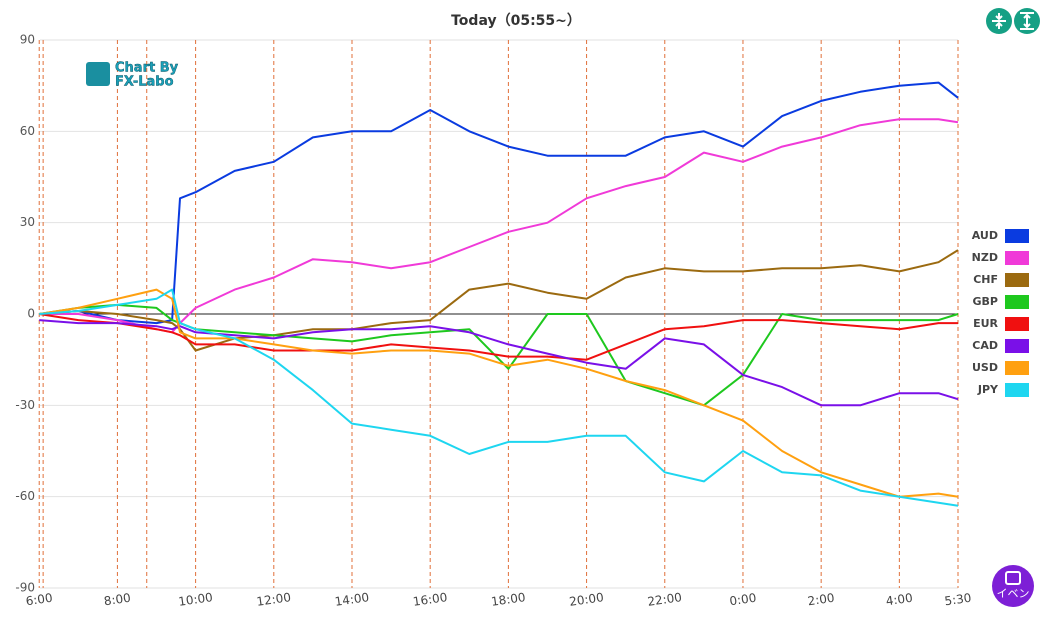  Describe the element at coordinates (985, 345) in the screenshot. I see `legend-label: CAD` at that location.